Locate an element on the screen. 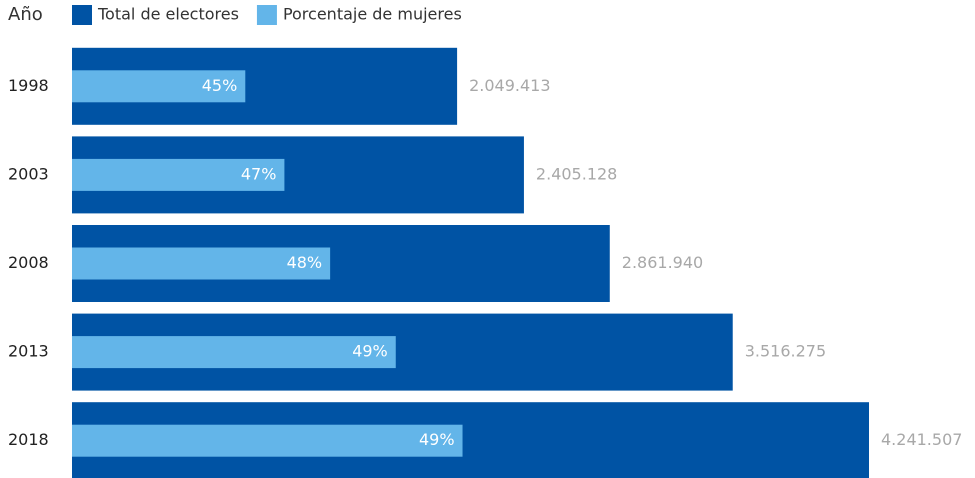 This screenshot has height=478, width=975. data-label: 2.405.128 is located at coordinates (576, 173).